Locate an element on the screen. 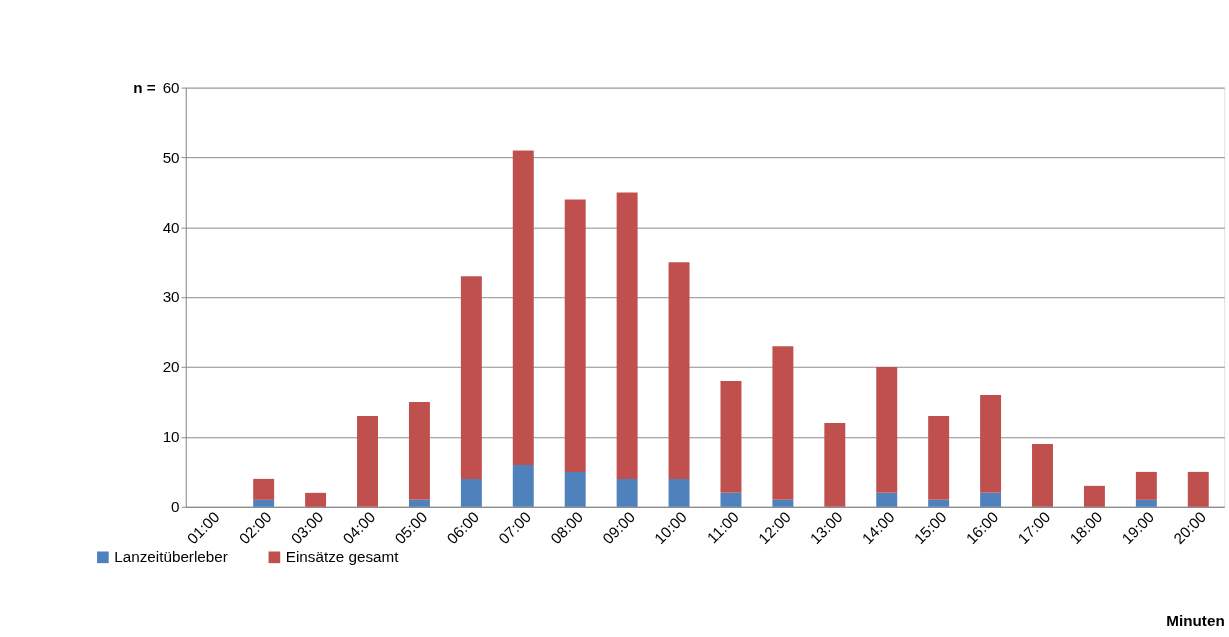  y-axis-title: n = is located at coordinates (144, 87).